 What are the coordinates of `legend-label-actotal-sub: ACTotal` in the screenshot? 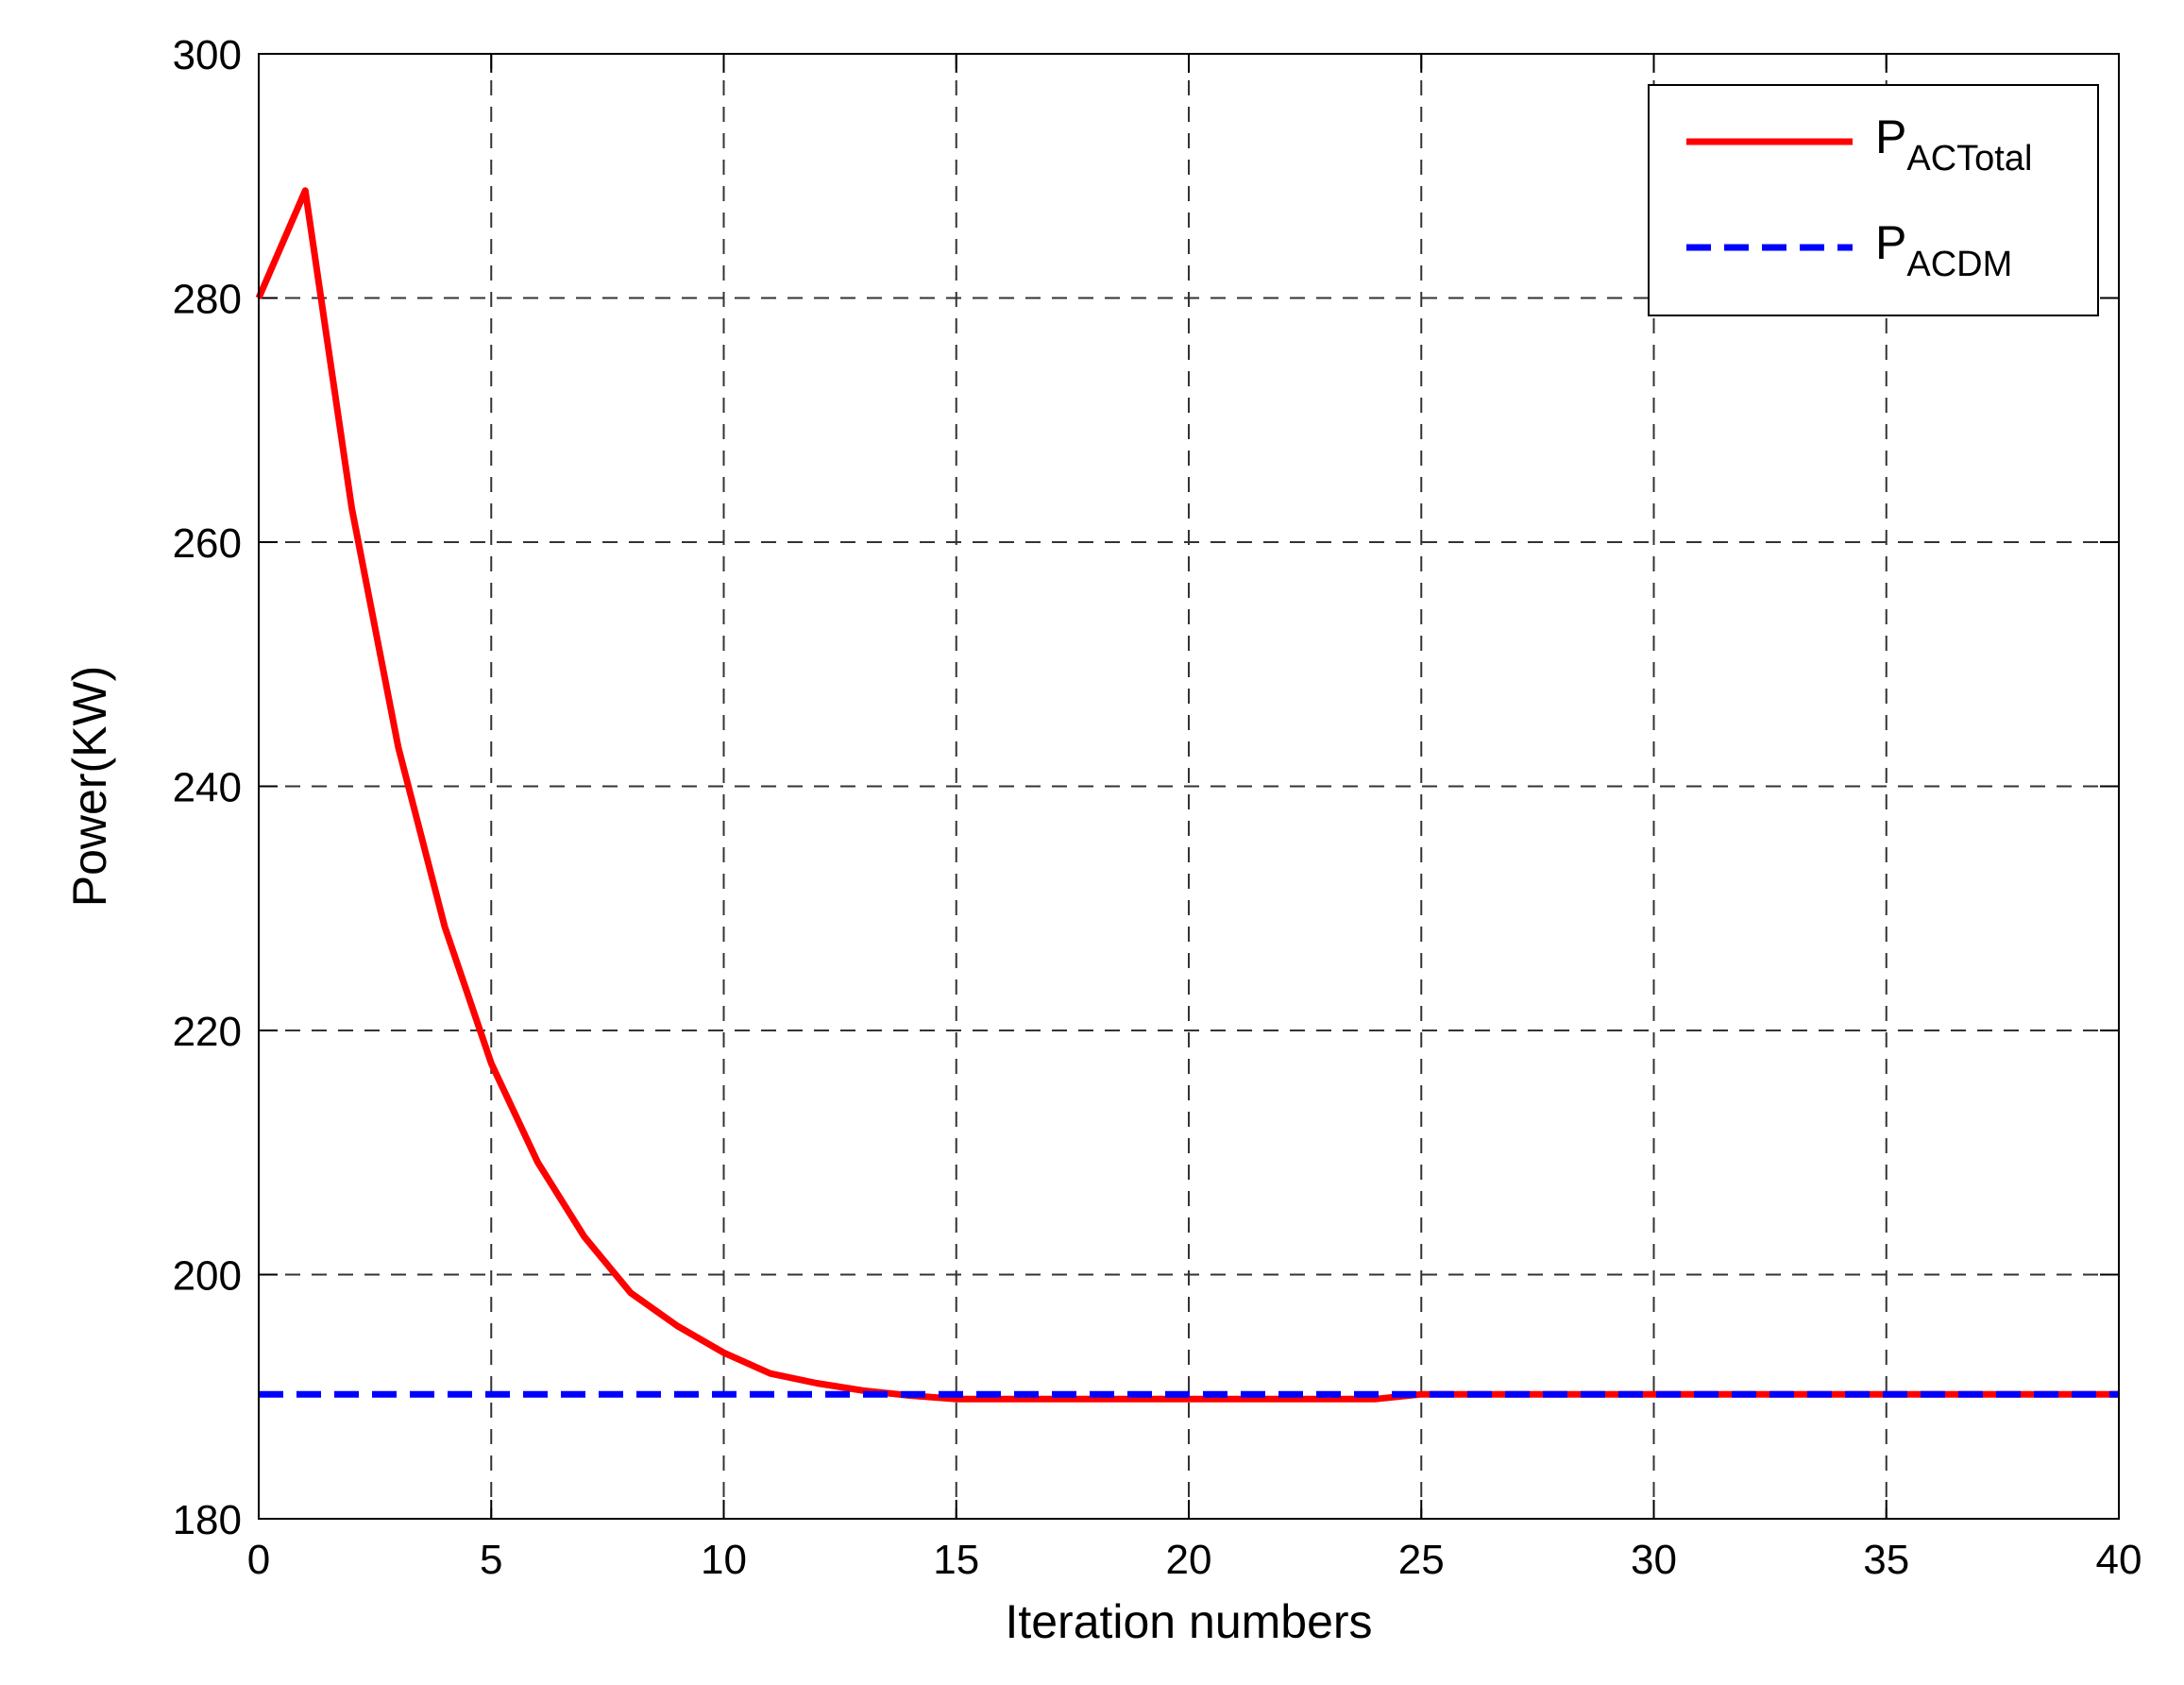 It's located at (1969, 159).